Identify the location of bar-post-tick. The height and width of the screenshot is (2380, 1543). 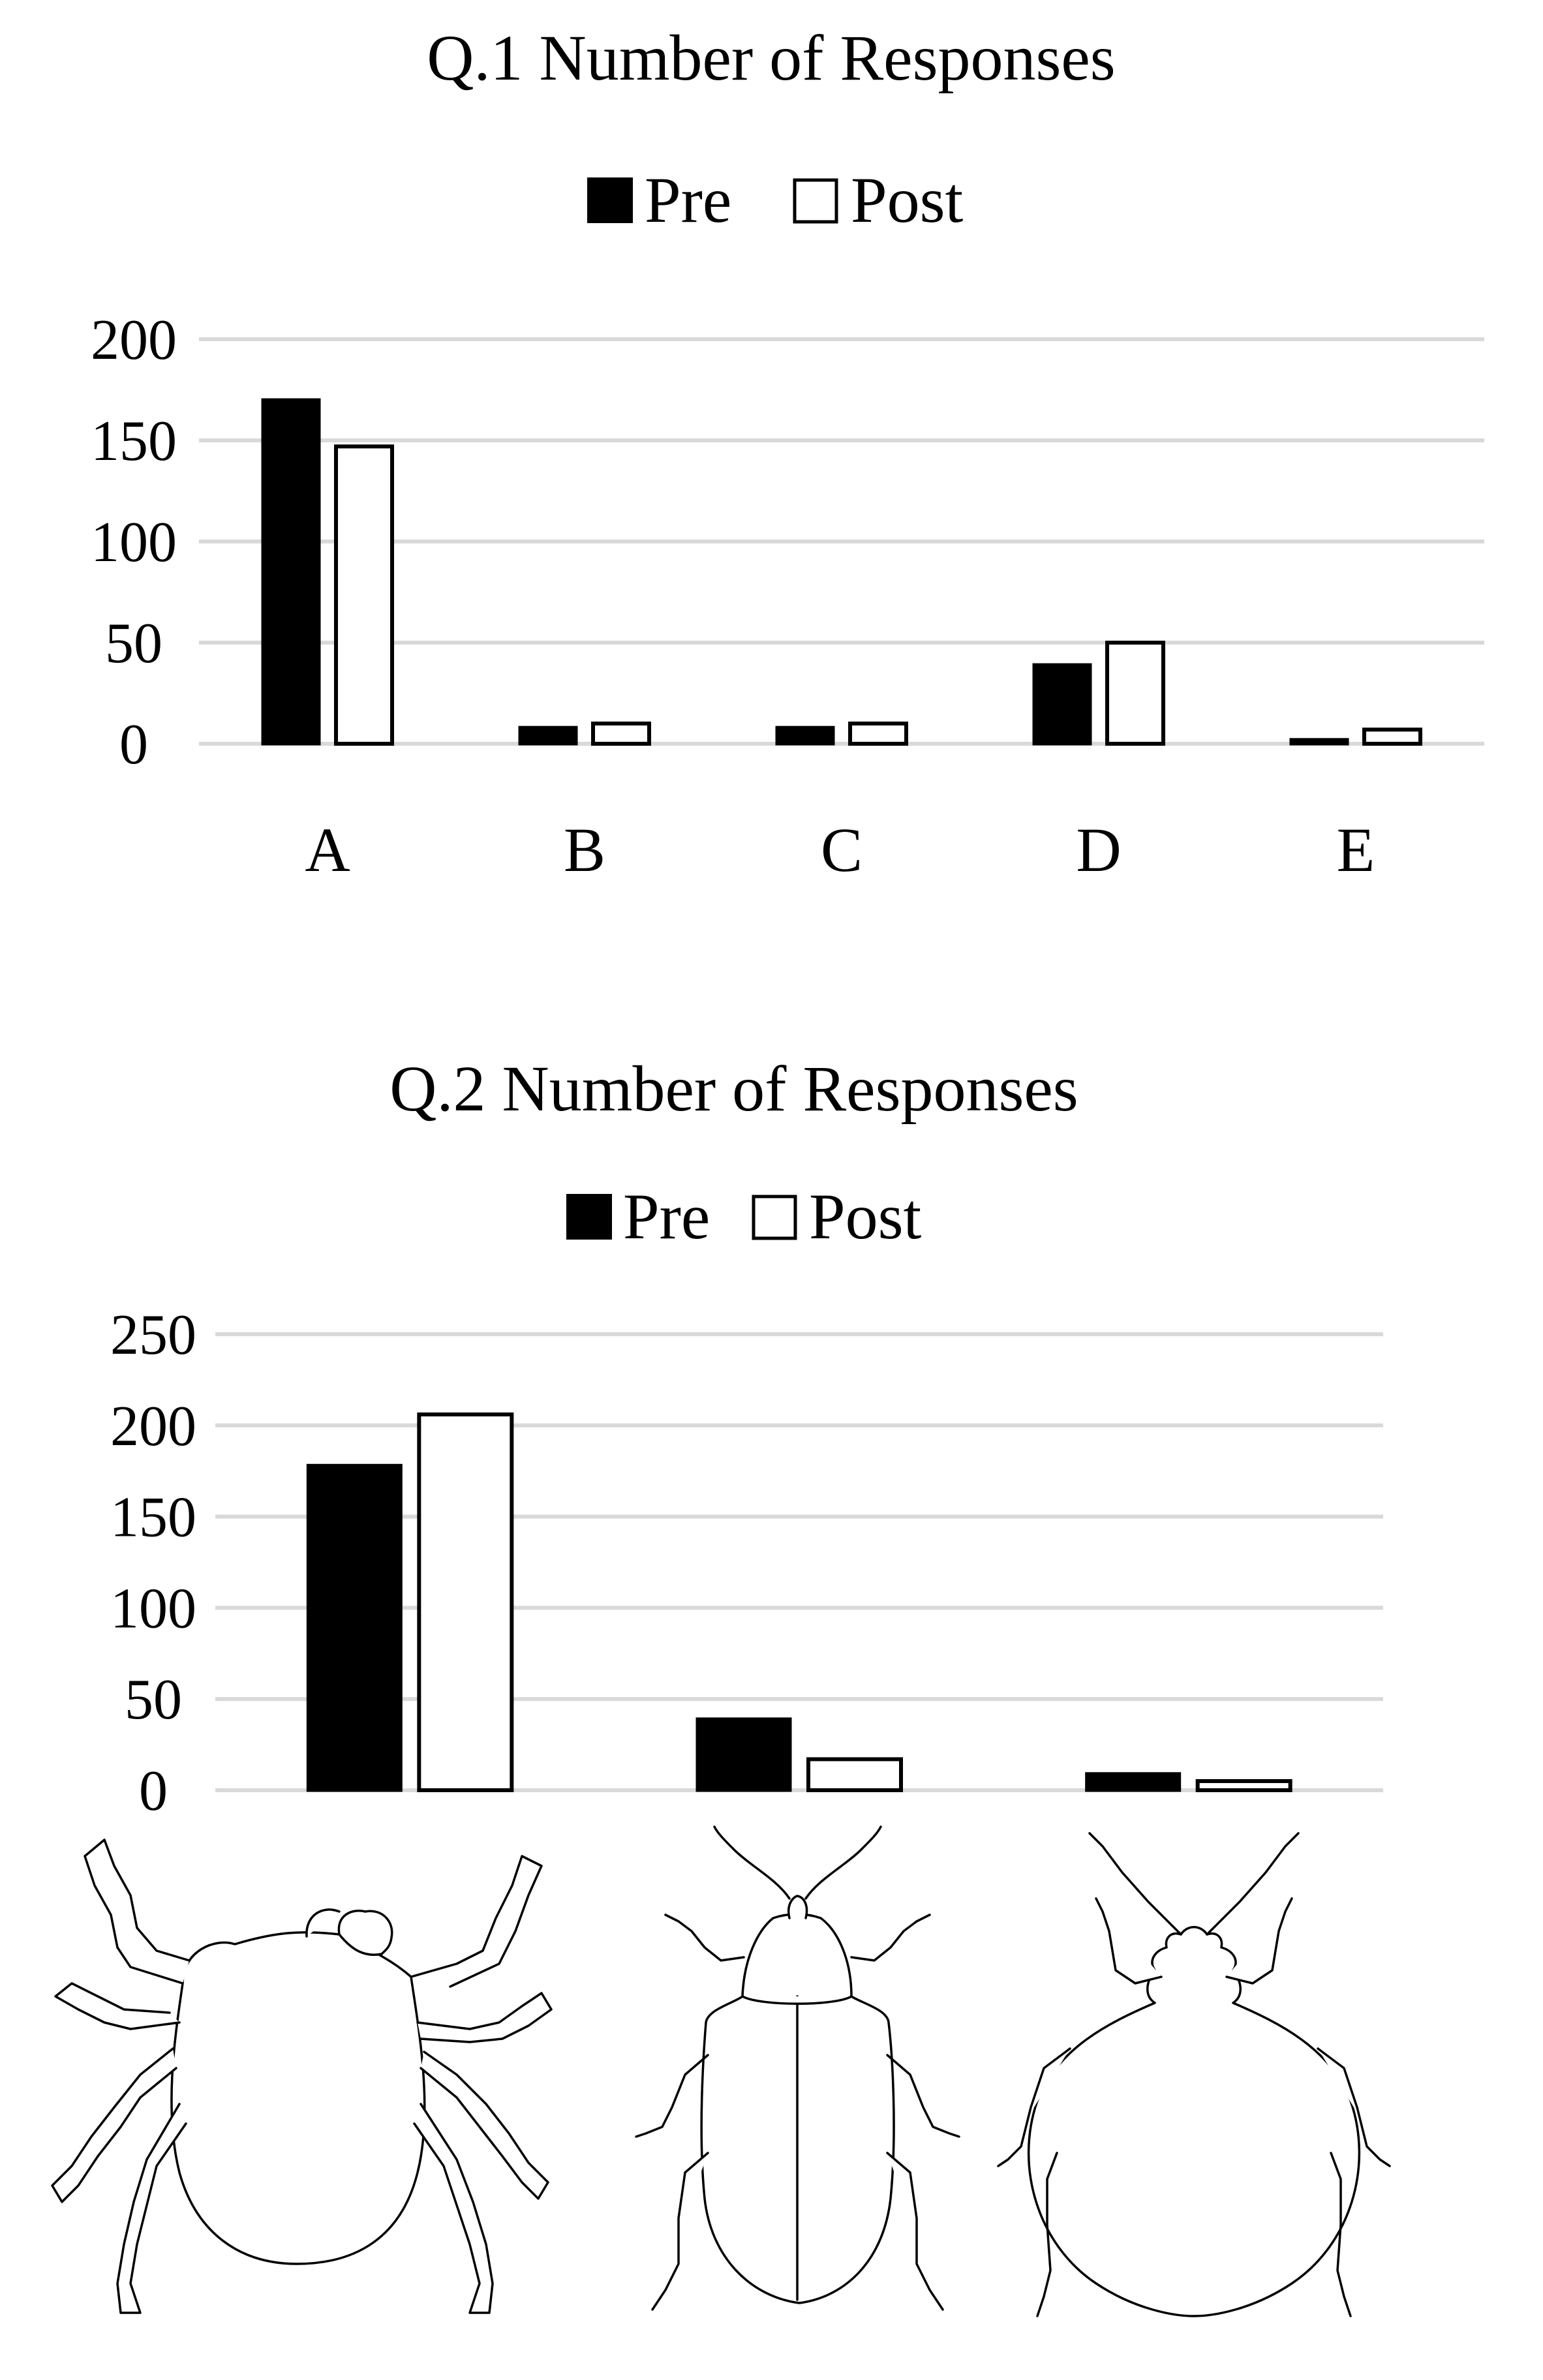
(465, 1602).